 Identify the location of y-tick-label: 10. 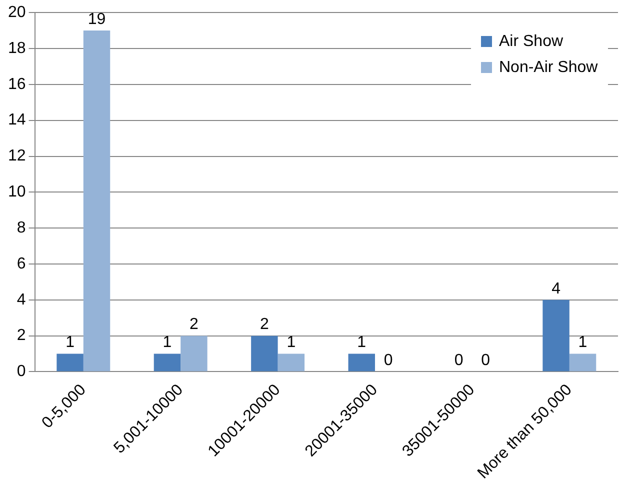
(17, 192).